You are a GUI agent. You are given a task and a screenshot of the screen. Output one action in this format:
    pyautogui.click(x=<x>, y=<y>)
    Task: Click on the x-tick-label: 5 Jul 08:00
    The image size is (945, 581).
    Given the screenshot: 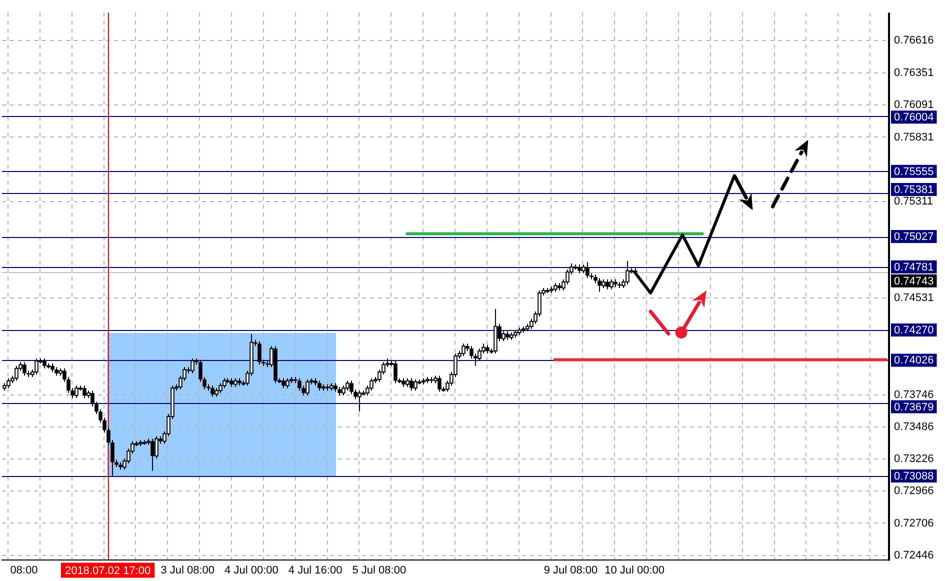 What is the action you would take?
    pyautogui.click(x=379, y=570)
    